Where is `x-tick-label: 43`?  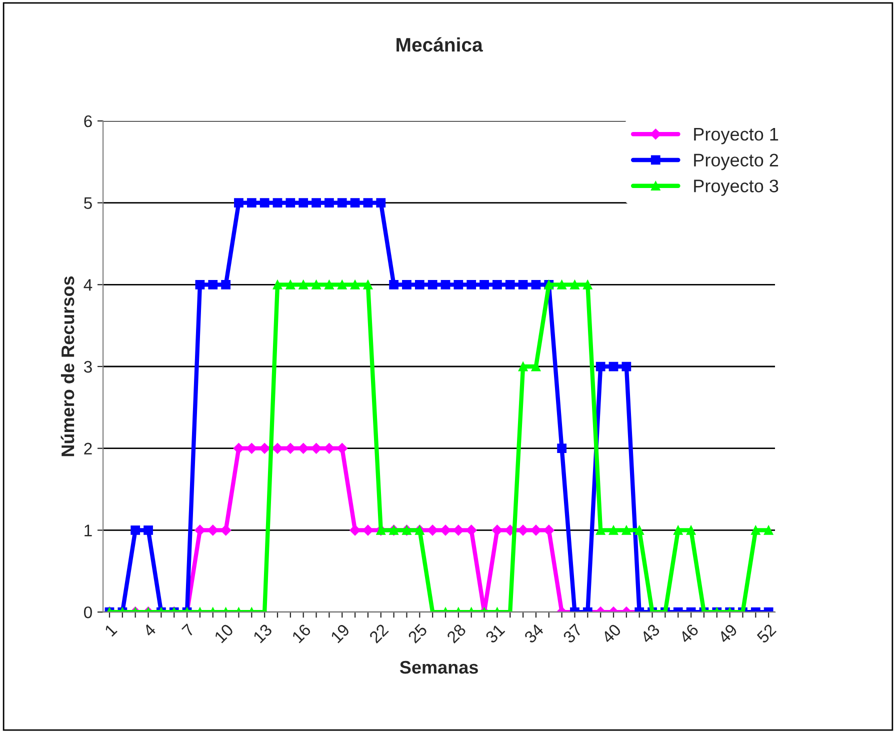 x-tick-label: 43 is located at coordinates (650, 633).